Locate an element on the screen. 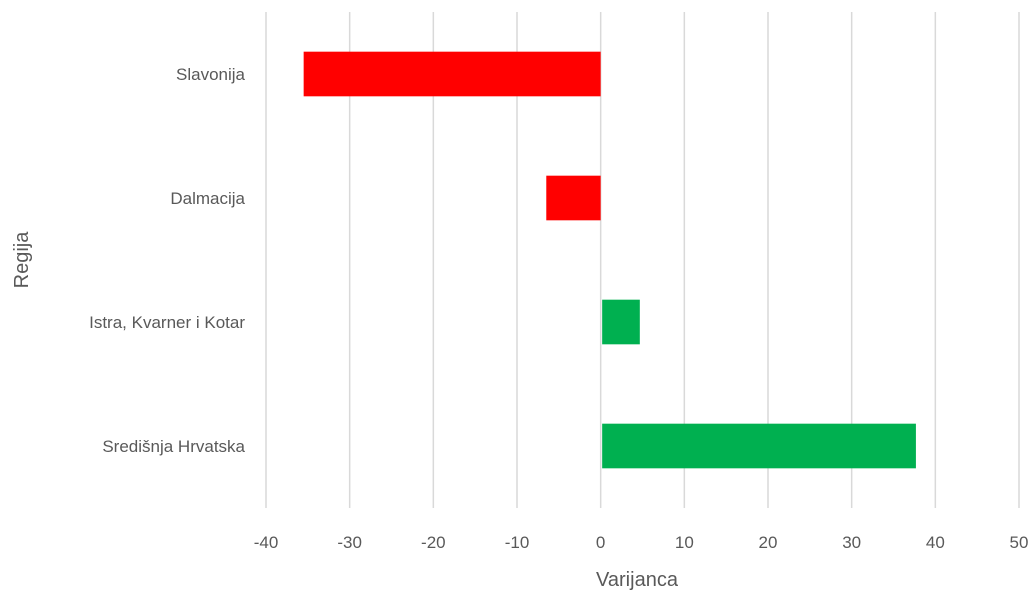  x-tick-label: 50 is located at coordinates (1019, 542).